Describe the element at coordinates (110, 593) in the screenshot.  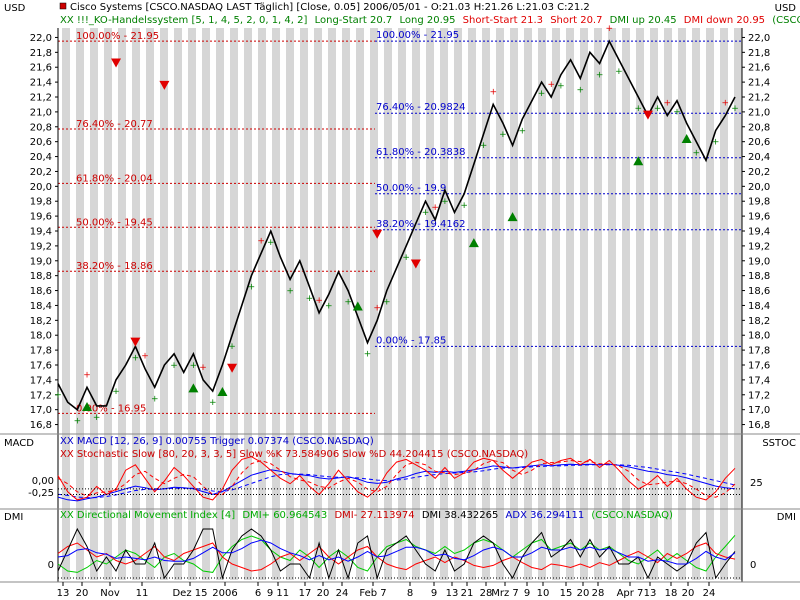
I see `x-tick-label: Nov` at that location.